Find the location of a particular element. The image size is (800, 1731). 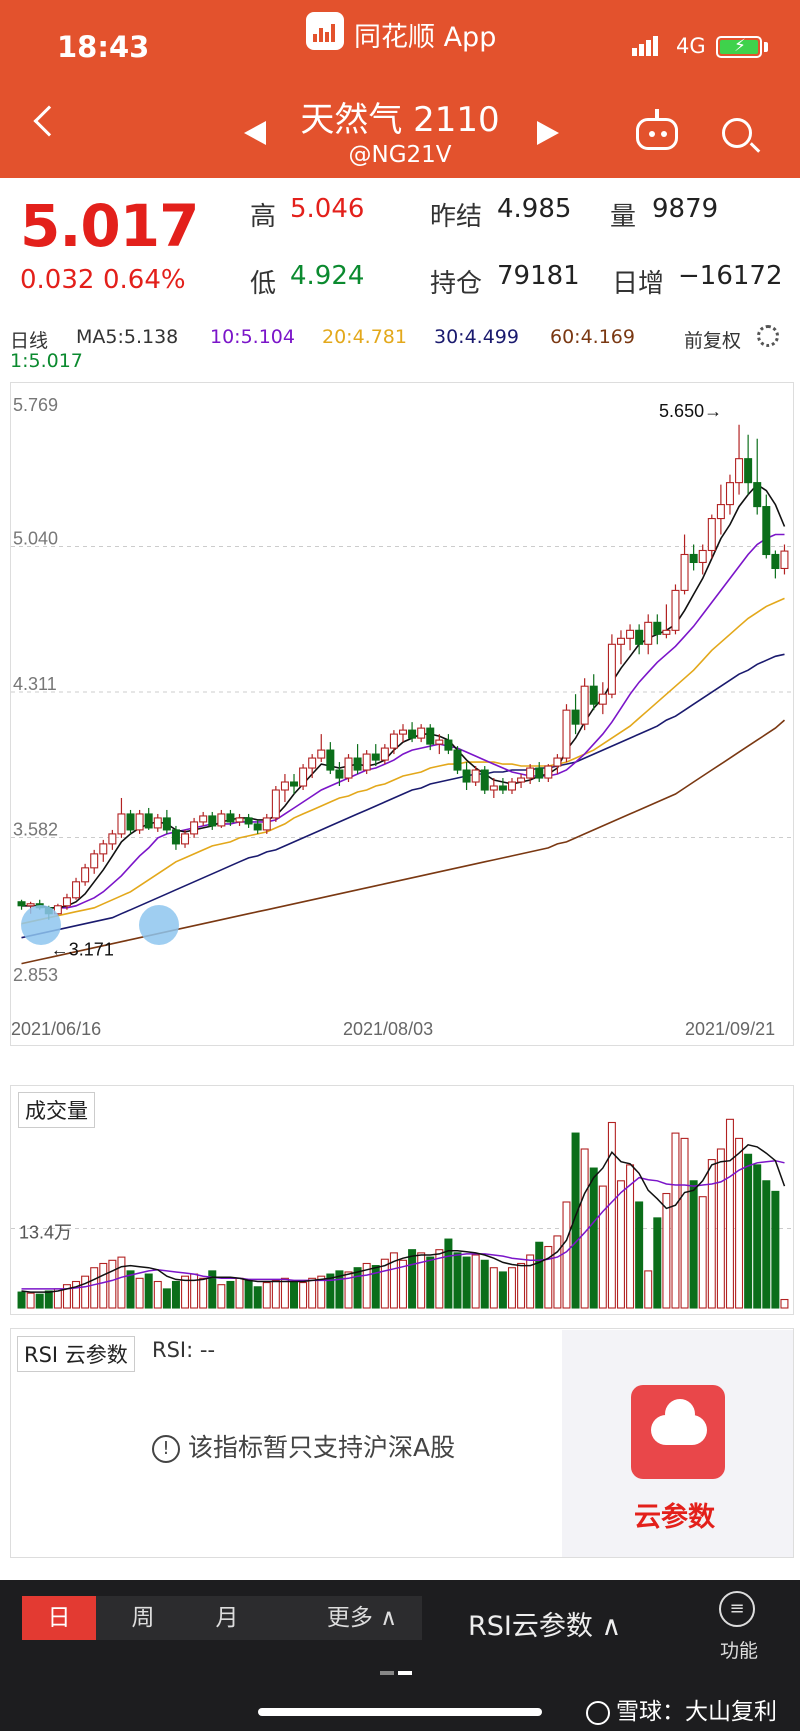

menu-icon: ≡ is located at coordinates (737, 1609).